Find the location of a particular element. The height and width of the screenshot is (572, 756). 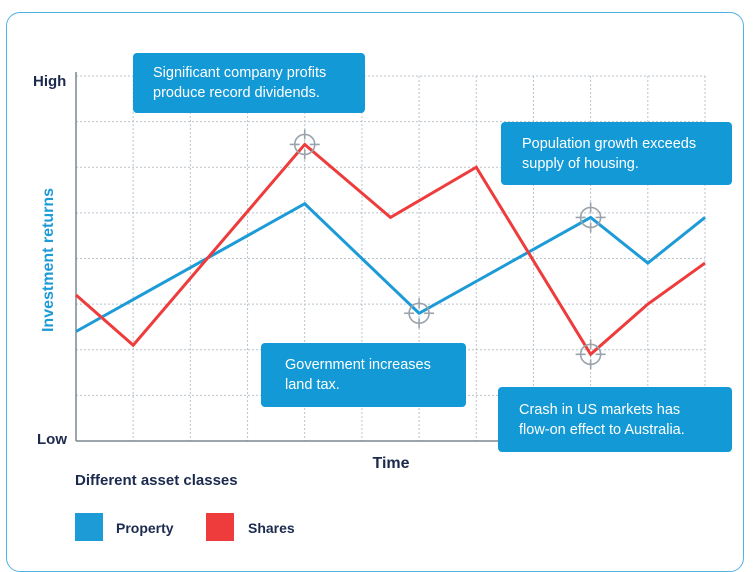

y-axis-label: Investment returns is located at coordinates (48, 260).